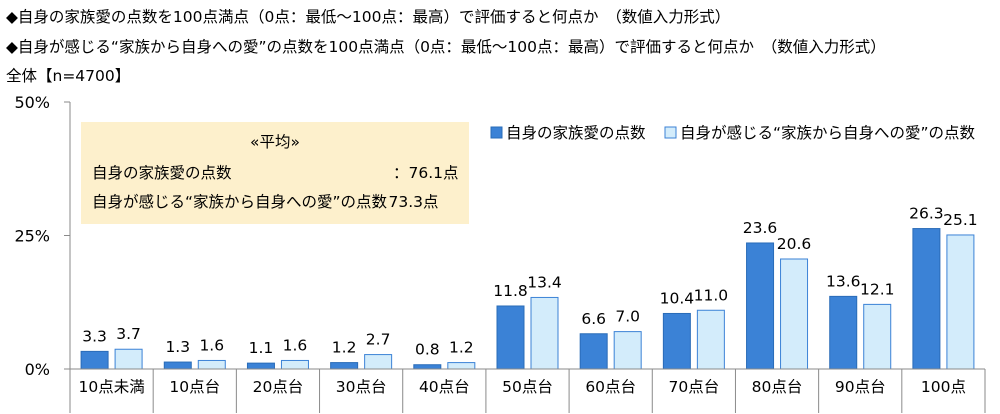 This screenshot has width=1000, height=414. I want to click on x-tick-label: 20点台, so click(278, 387).